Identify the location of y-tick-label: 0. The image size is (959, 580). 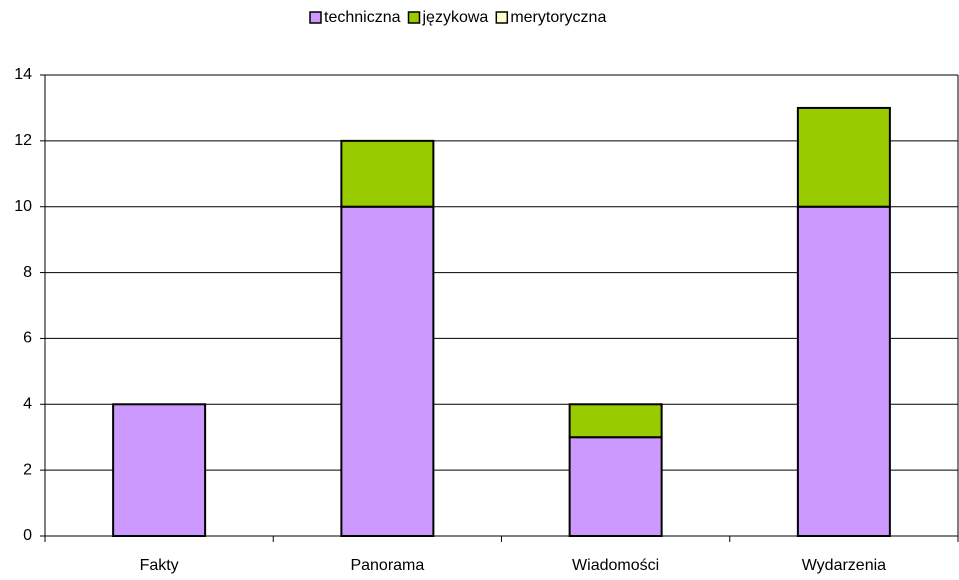
(27, 535).